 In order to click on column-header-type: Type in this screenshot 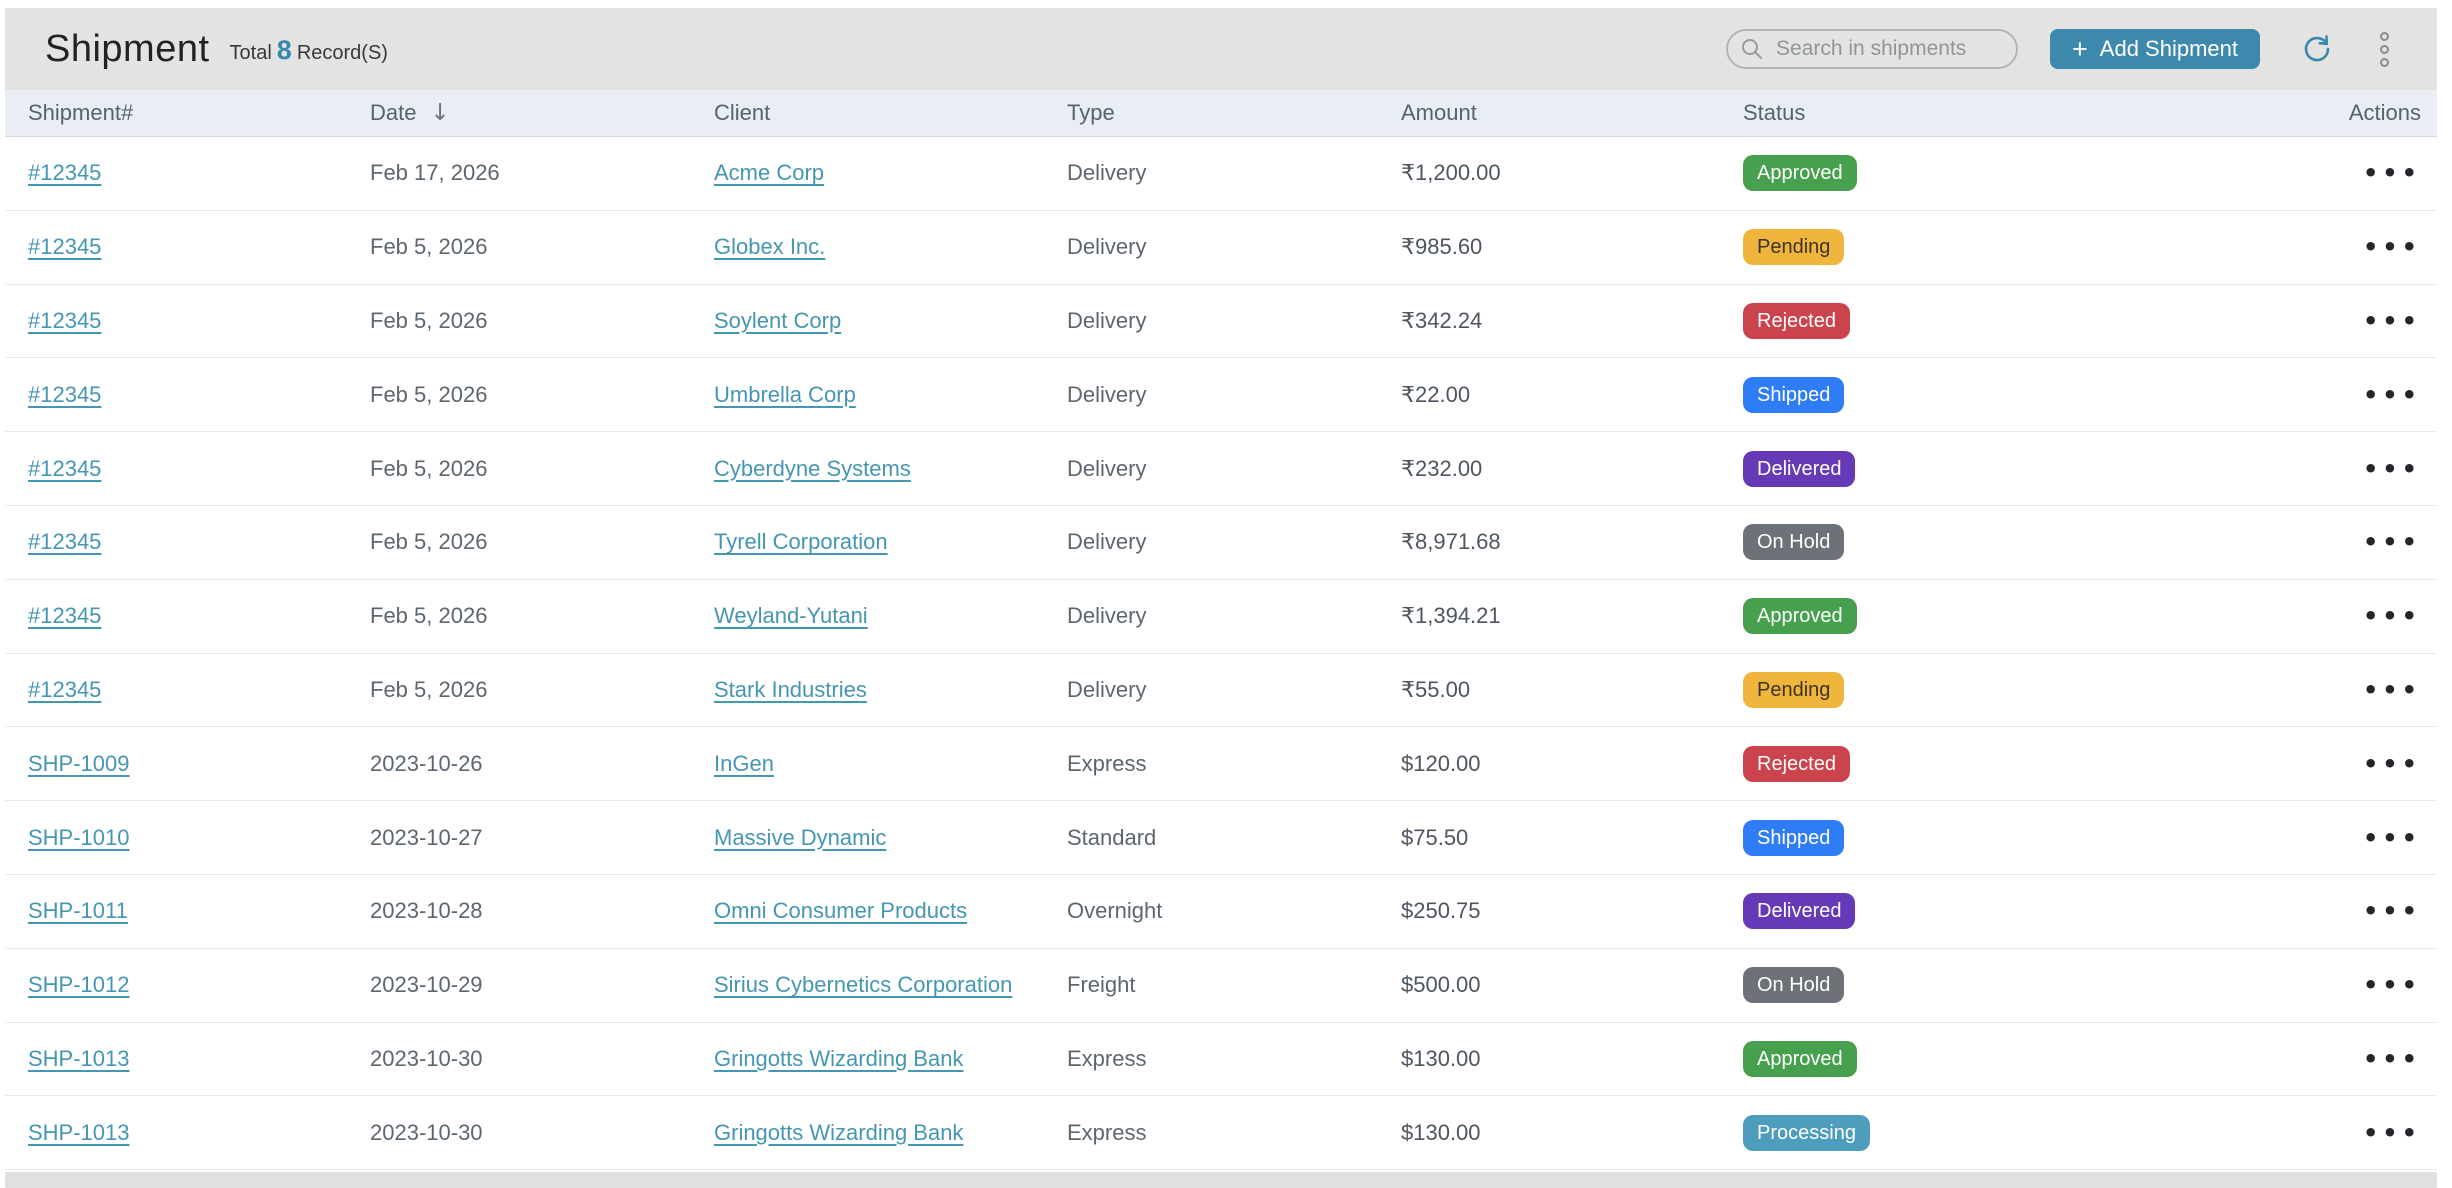, I will do `click(1211, 113)`.